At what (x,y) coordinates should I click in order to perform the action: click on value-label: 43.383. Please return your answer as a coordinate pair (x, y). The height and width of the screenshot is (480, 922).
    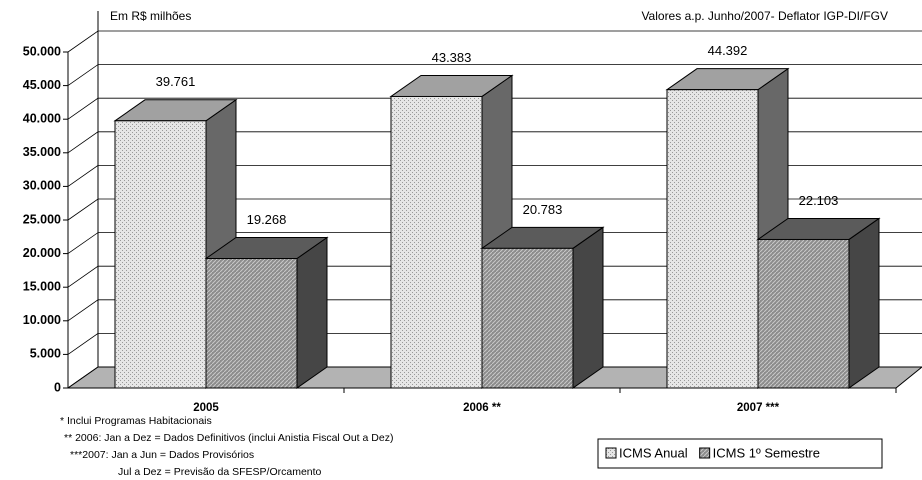
    Looking at the image, I should click on (452, 57).